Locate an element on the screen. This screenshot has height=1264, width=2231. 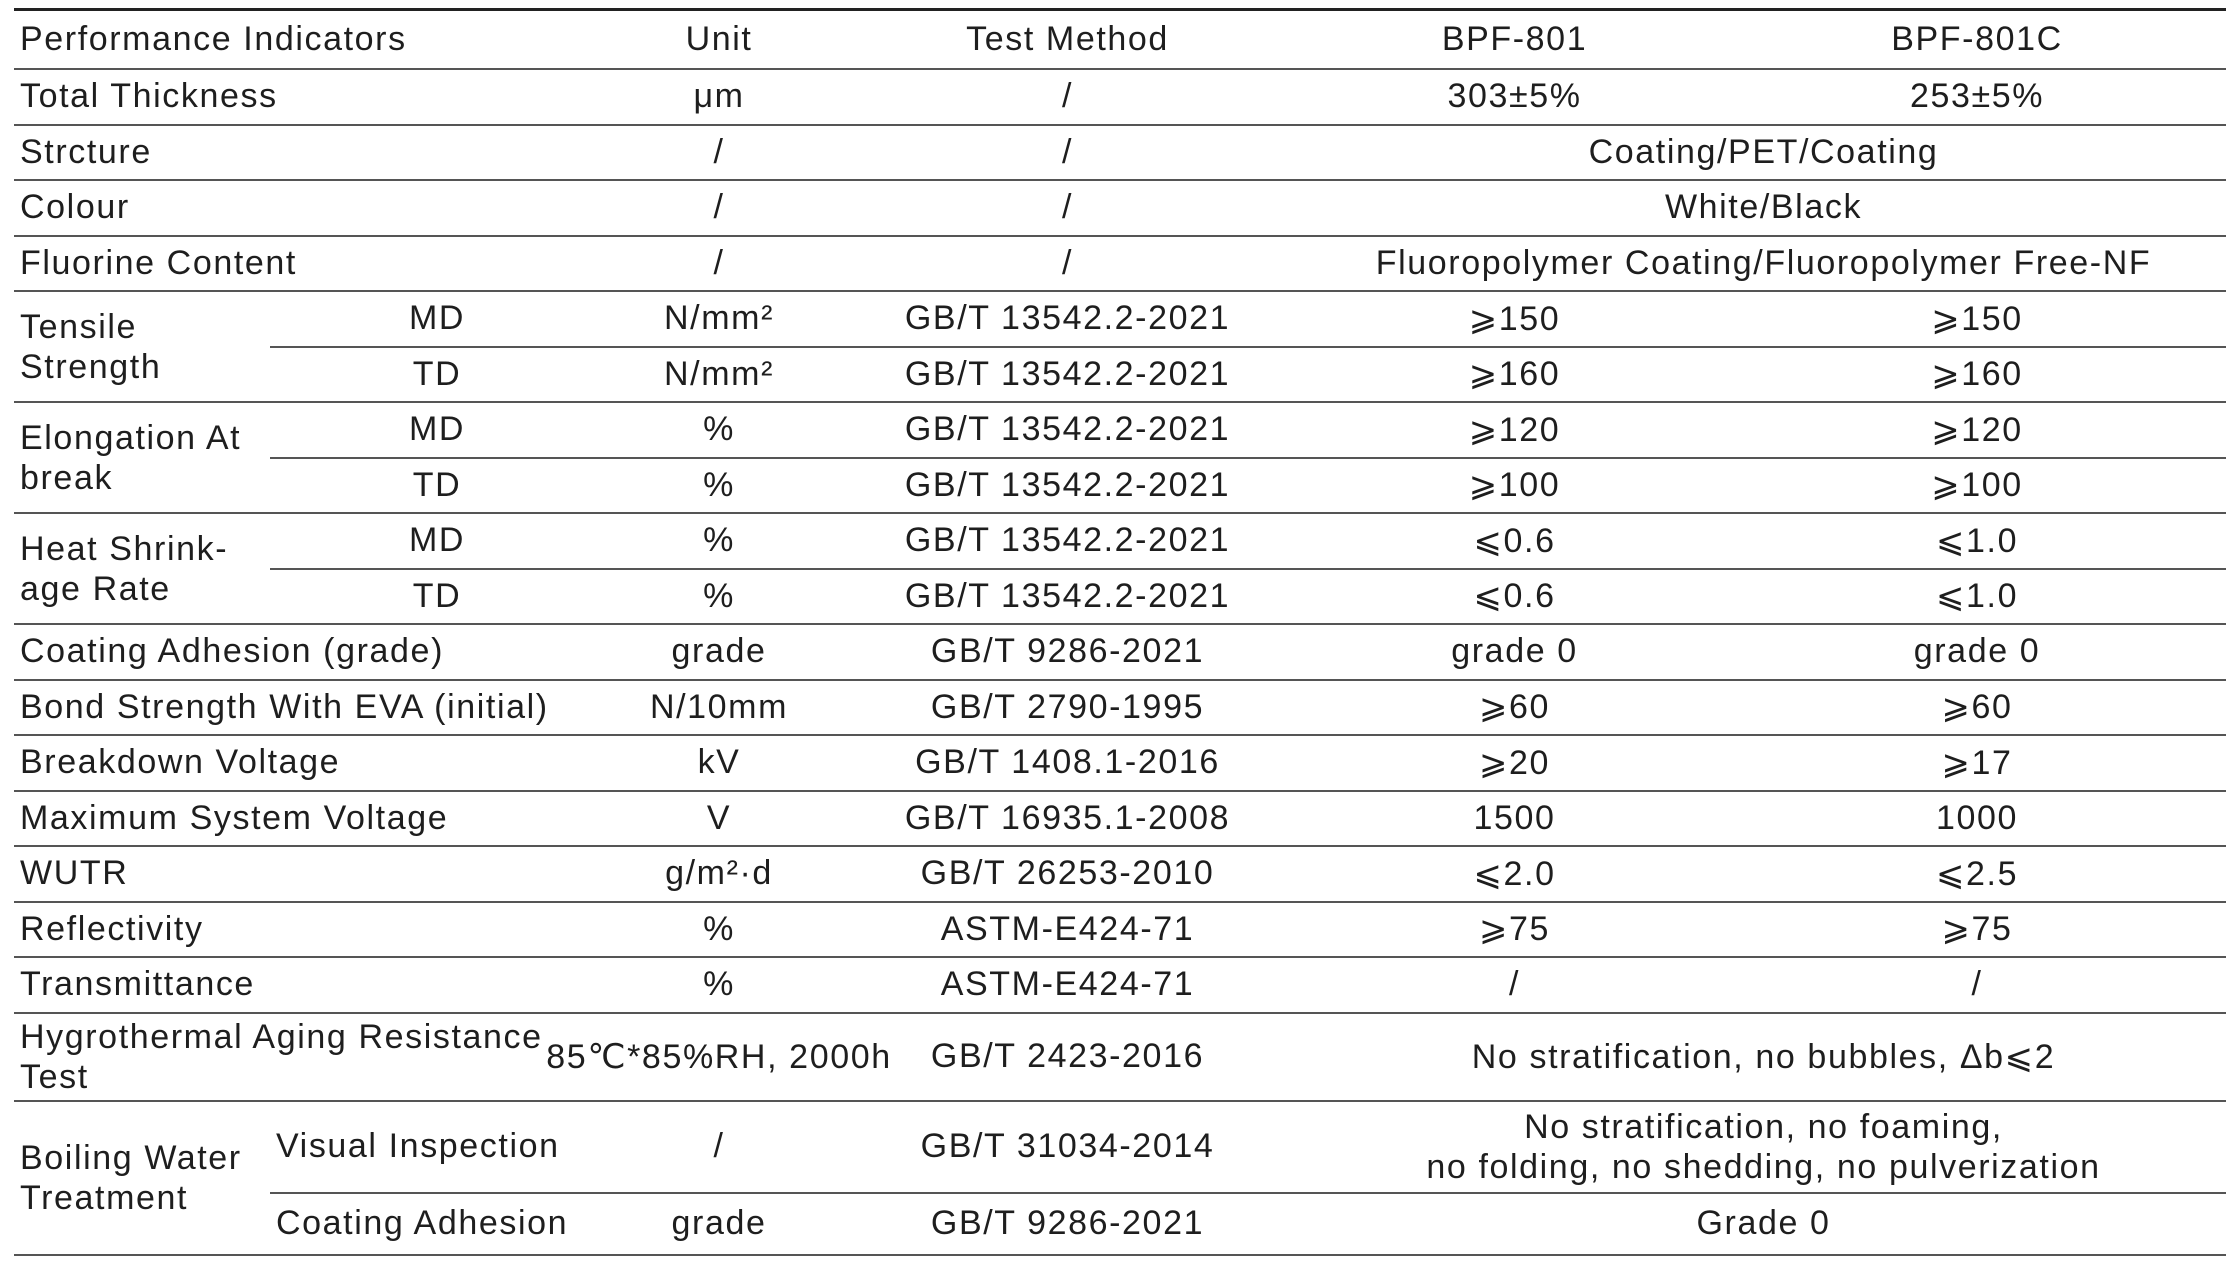
cell: Elongation At break is located at coordinates (142, 458).